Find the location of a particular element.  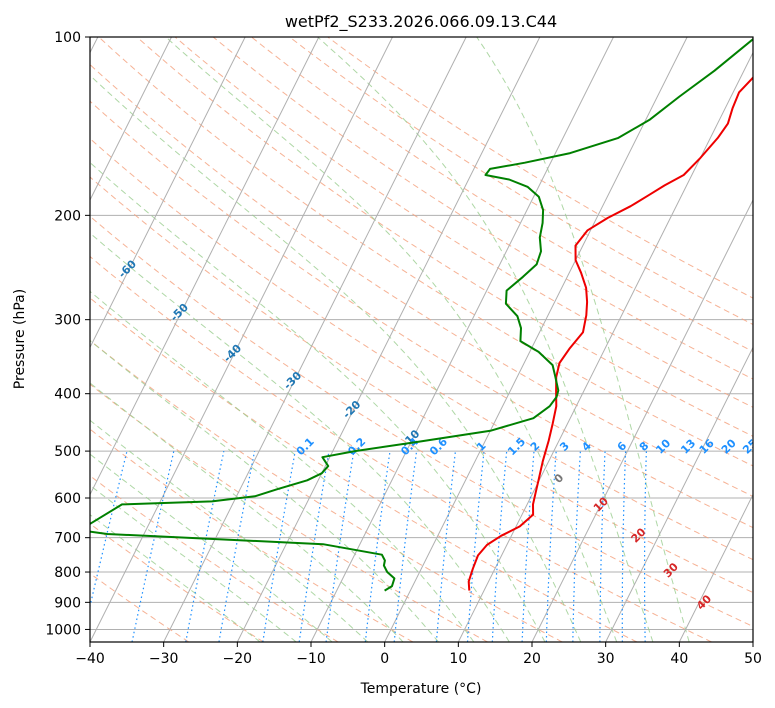

y-tick-label: 400 is located at coordinates (67, 395).